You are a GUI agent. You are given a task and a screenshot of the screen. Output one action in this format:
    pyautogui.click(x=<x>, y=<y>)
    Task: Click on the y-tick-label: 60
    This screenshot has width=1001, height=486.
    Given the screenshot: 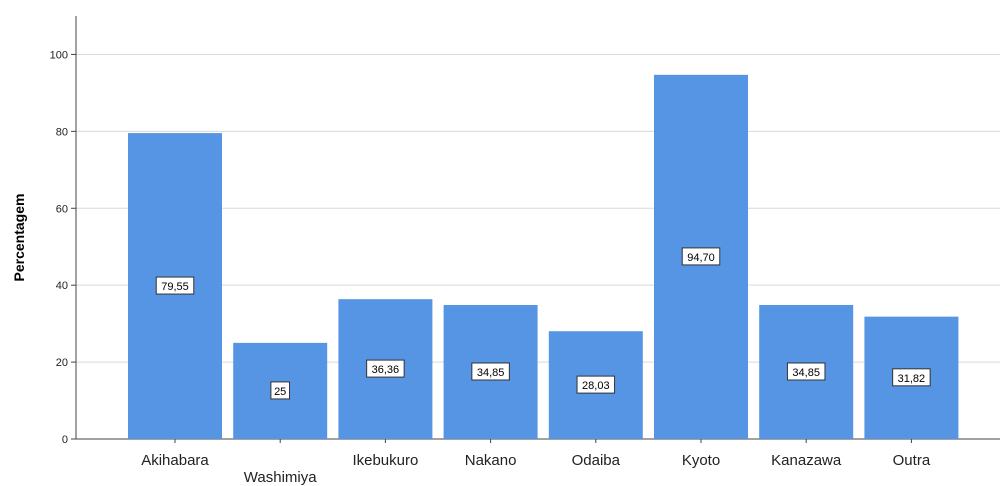 What is the action you would take?
    pyautogui.click(x=62, y=209)
    